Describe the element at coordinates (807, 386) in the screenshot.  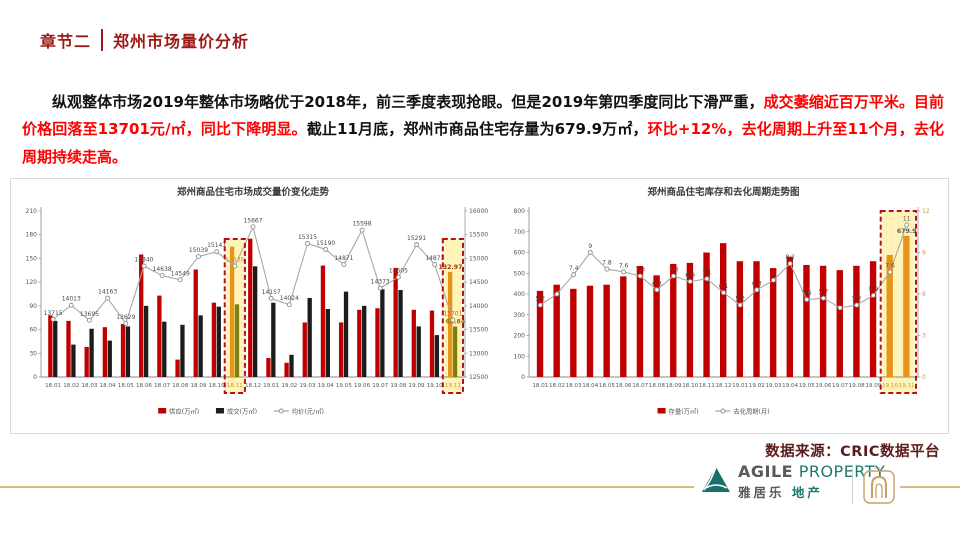
I see `svg-text: 19.05` at that location.